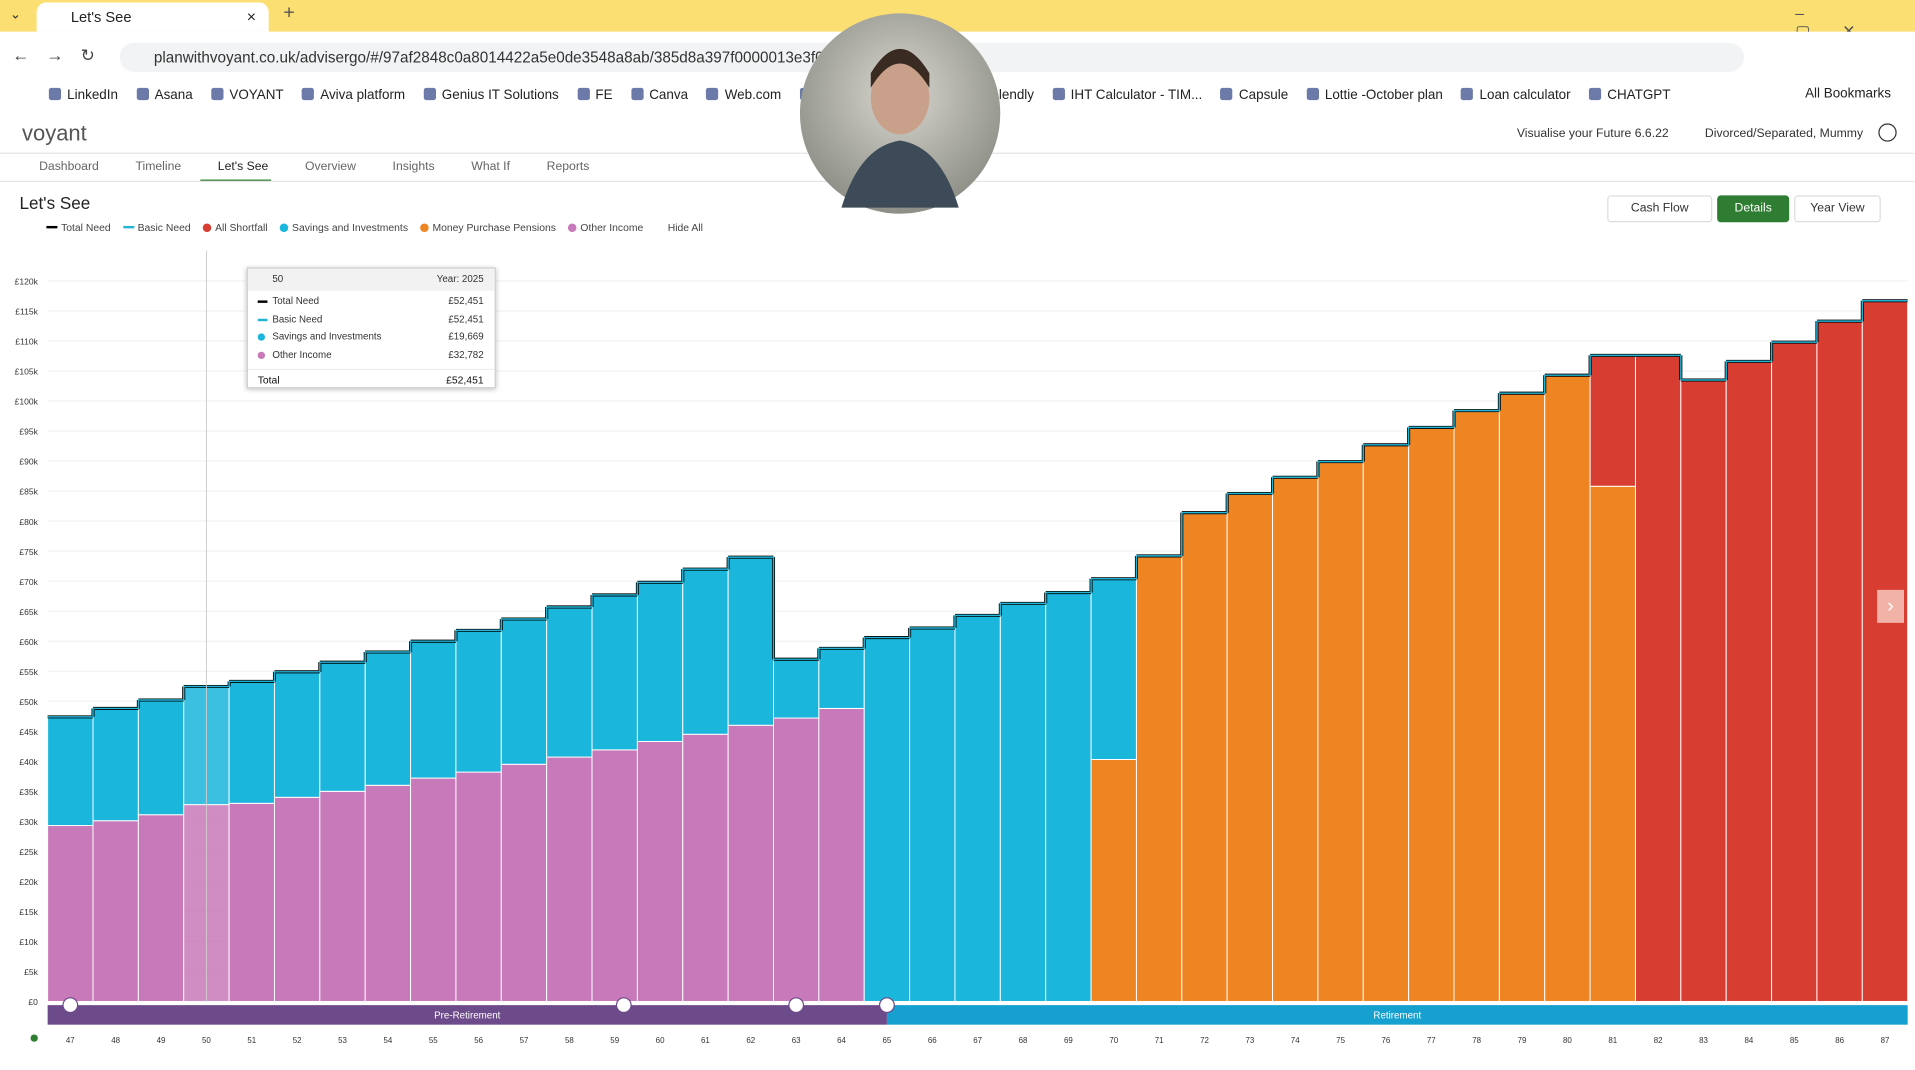  I want to click on nav-tab: Reports, so click(568, 166).